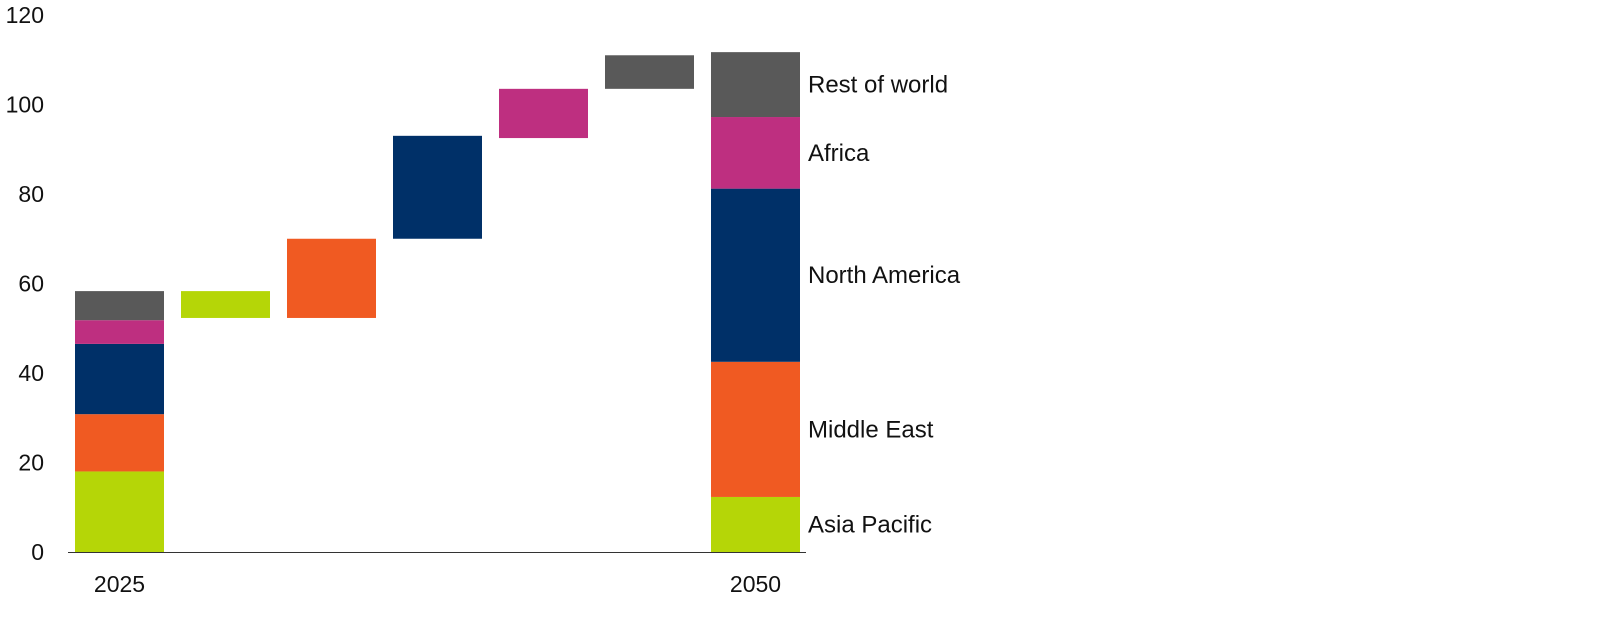  Describe the element at coordinates (331, 278) in the screenshot. I see `change-bar-middle-east` at that location.